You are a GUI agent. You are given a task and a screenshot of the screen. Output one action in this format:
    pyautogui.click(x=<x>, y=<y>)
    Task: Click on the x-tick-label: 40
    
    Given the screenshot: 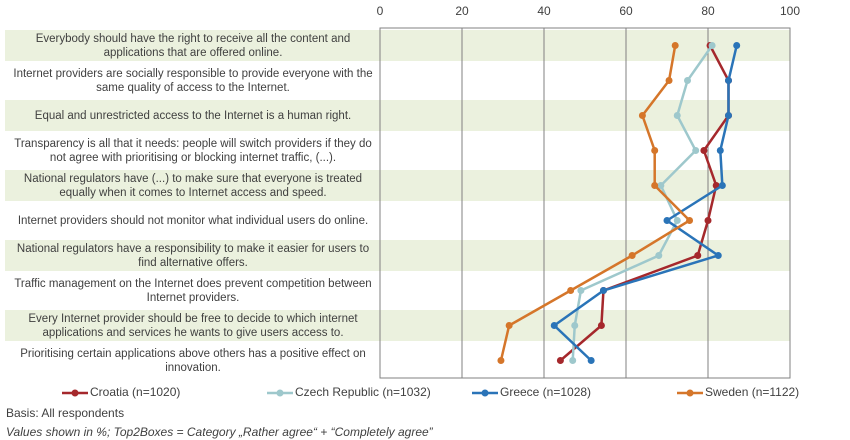 What is the action you would take?
    pyautogui.click(x=544, y=11)
    